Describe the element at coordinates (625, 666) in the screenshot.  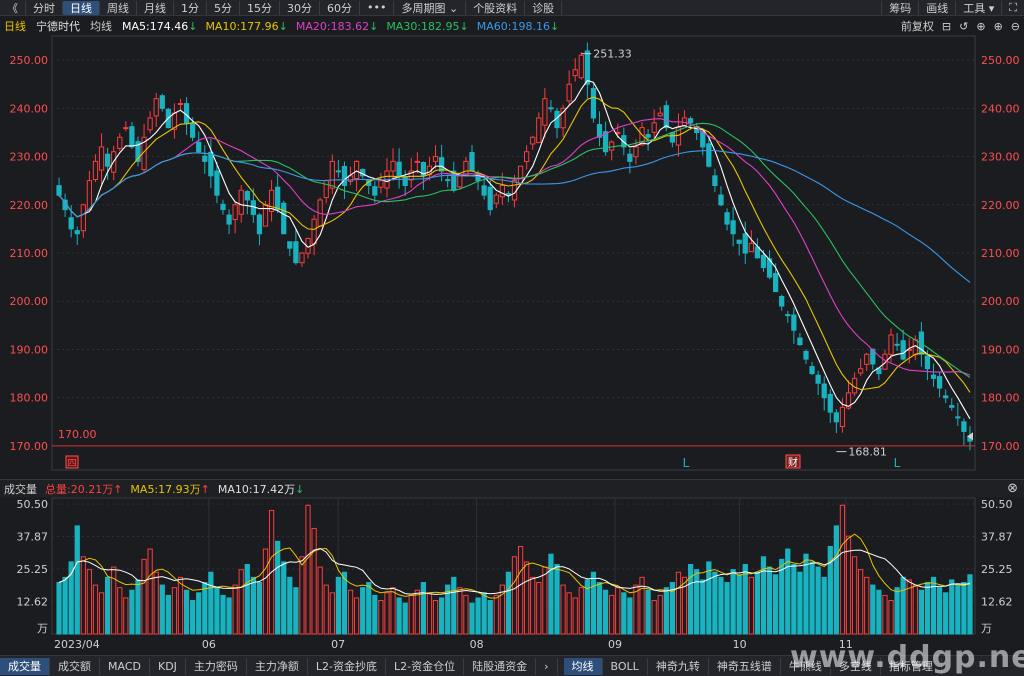
I see `overlay-tab-1: BOLL` at that location.